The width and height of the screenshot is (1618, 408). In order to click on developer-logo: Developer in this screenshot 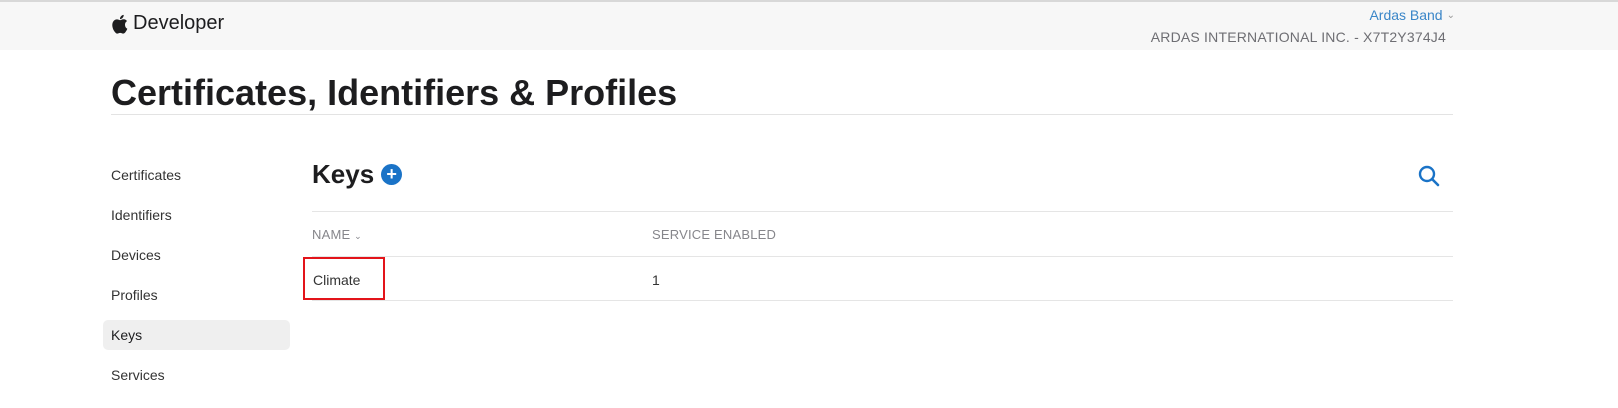, I will do `click(167, 23)`.